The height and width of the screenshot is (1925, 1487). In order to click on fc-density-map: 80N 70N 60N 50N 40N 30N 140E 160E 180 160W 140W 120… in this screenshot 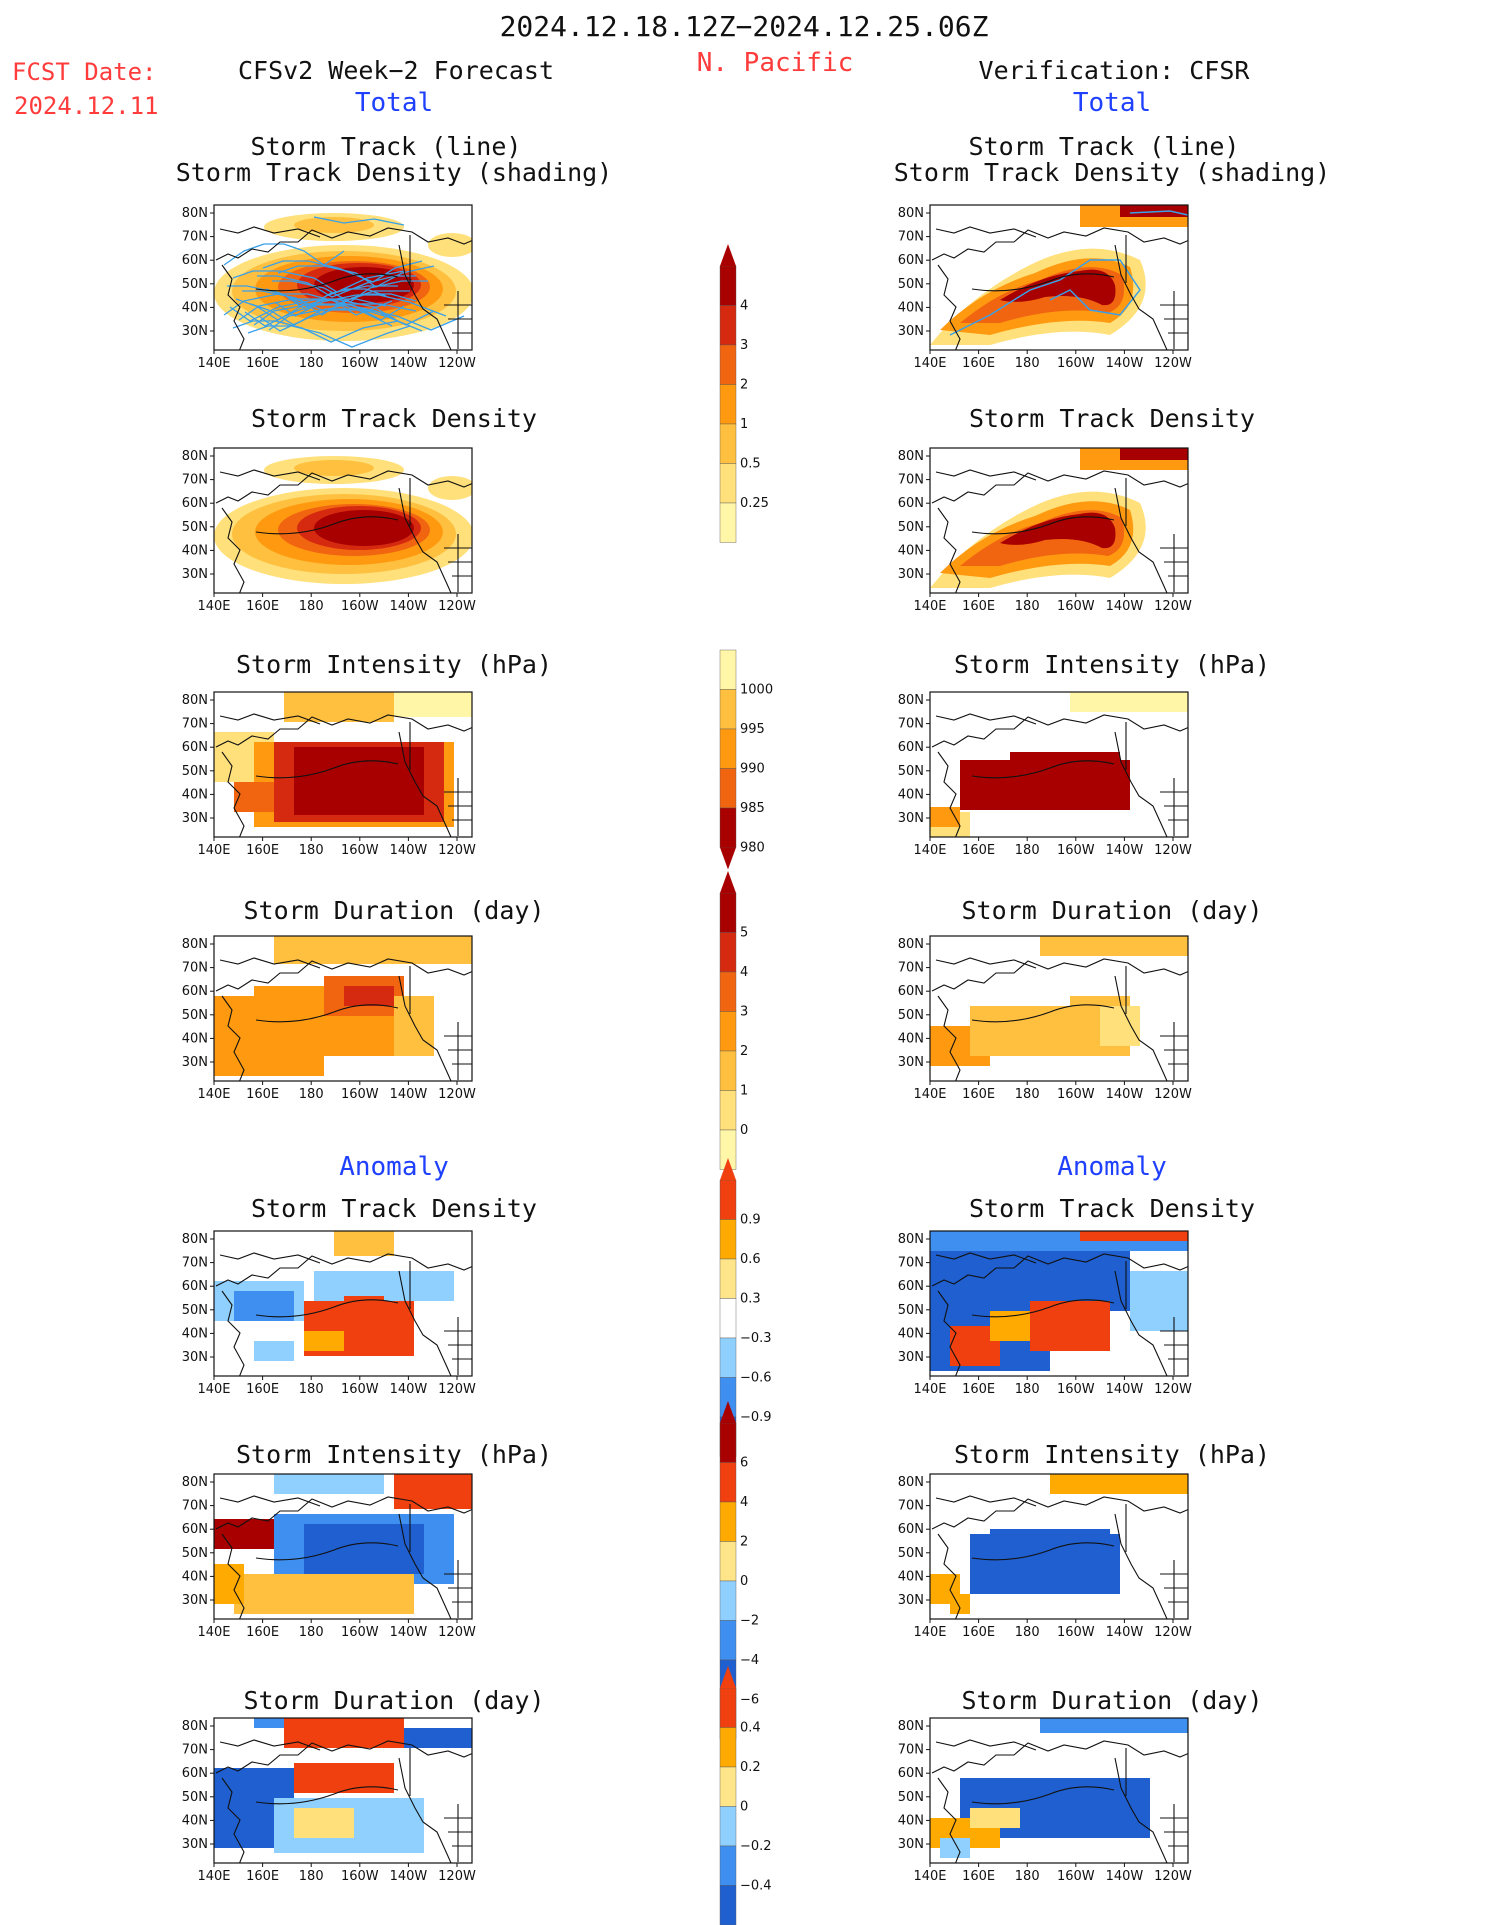, I will do `click(329, 530)`.